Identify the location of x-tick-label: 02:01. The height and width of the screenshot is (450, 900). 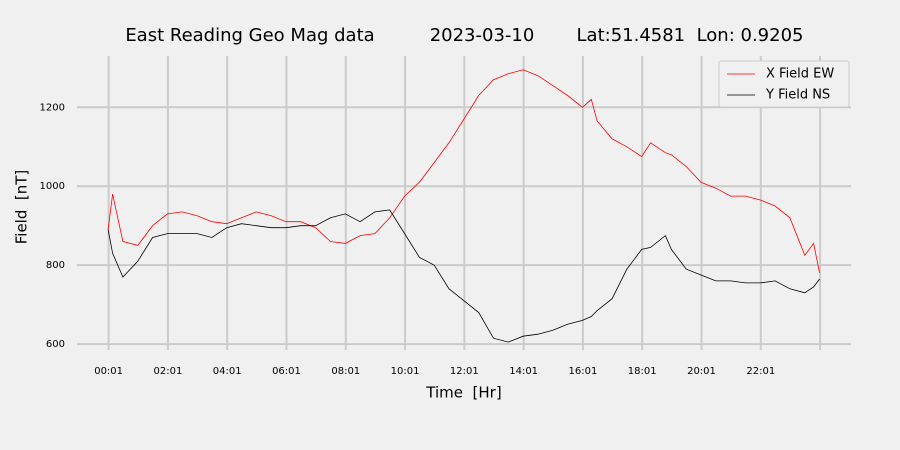
(167, 371).